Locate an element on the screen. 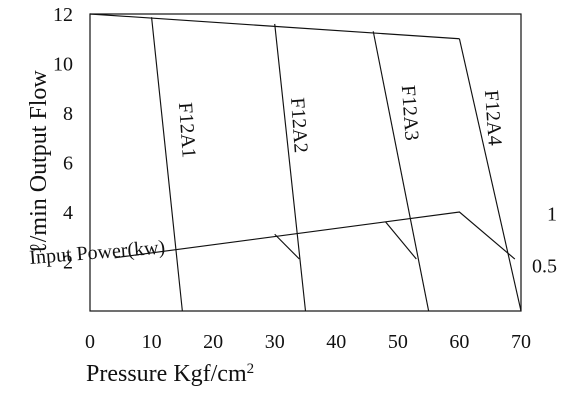 This screenshot has height=393, width=572. y-tick-label-8: 8 is located at coordinates (68, 114).